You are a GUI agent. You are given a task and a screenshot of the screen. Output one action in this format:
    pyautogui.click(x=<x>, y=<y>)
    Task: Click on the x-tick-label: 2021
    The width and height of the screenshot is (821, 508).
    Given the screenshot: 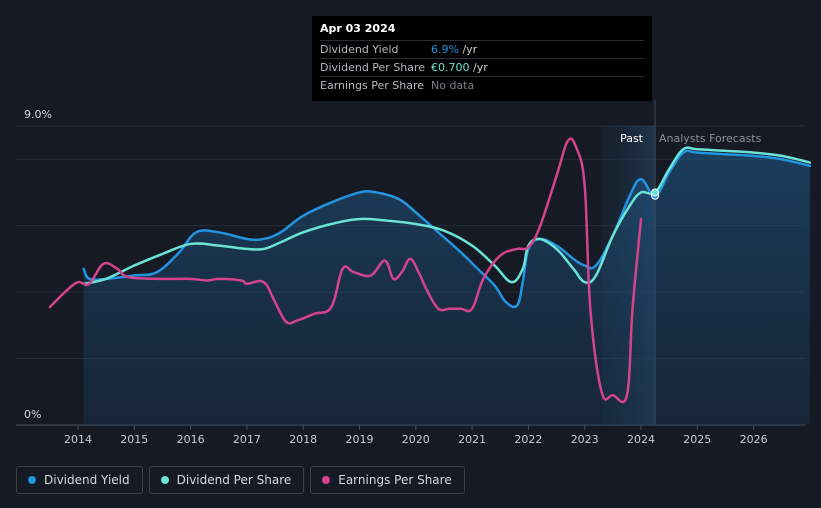 What is the action you would take?
    pyautogui.click(x=472, y=439)
    